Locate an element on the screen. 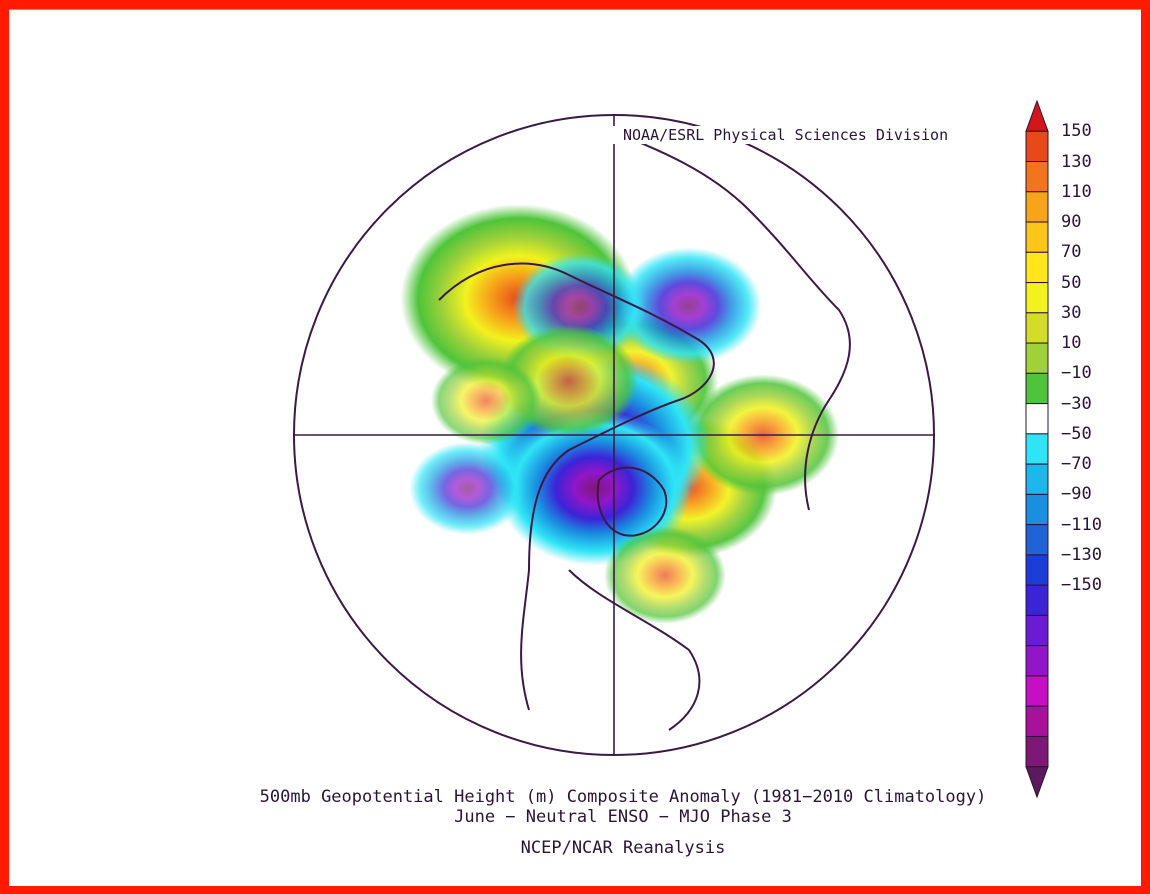  colorbar-tick-label: −110 is located at coordinates (1081, 524).